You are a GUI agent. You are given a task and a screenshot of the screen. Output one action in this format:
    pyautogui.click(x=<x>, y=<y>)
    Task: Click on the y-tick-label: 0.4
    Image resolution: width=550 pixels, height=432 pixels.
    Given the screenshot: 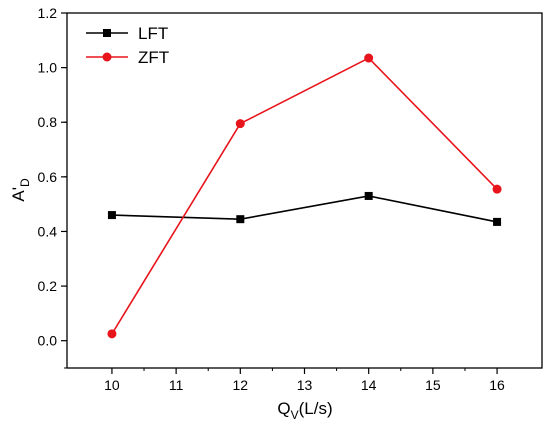 What is the action you would take?
    pyautogui.click(x=48, y=231)
    